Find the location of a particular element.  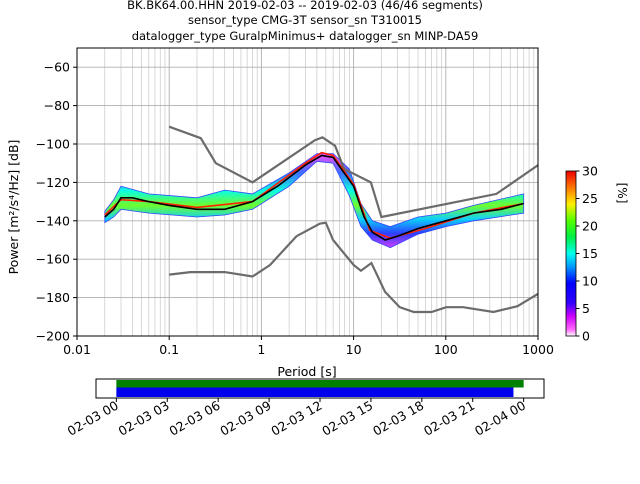

colorbar-label: [%] is located at coordinates (622, 193).